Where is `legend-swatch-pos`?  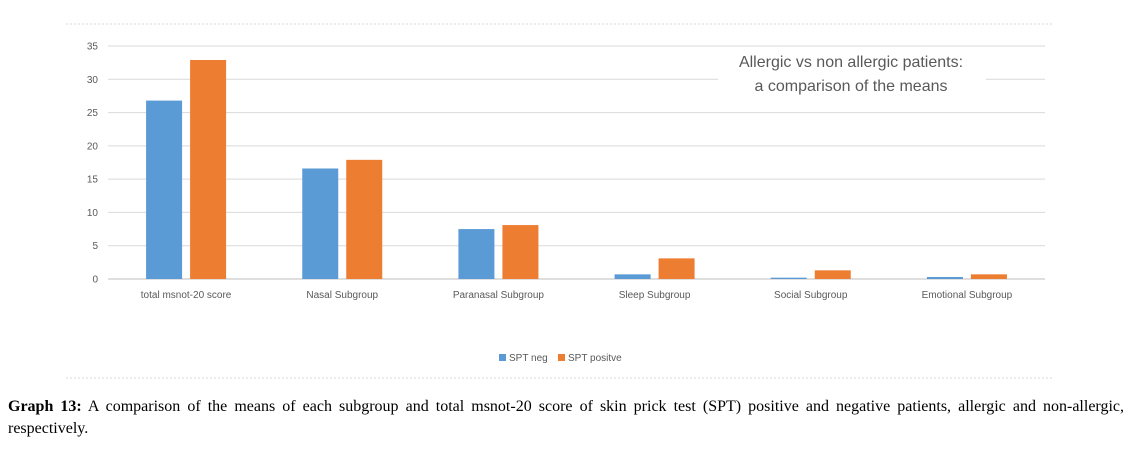 legend-swatch-pos is located at coordinates (561, 357).